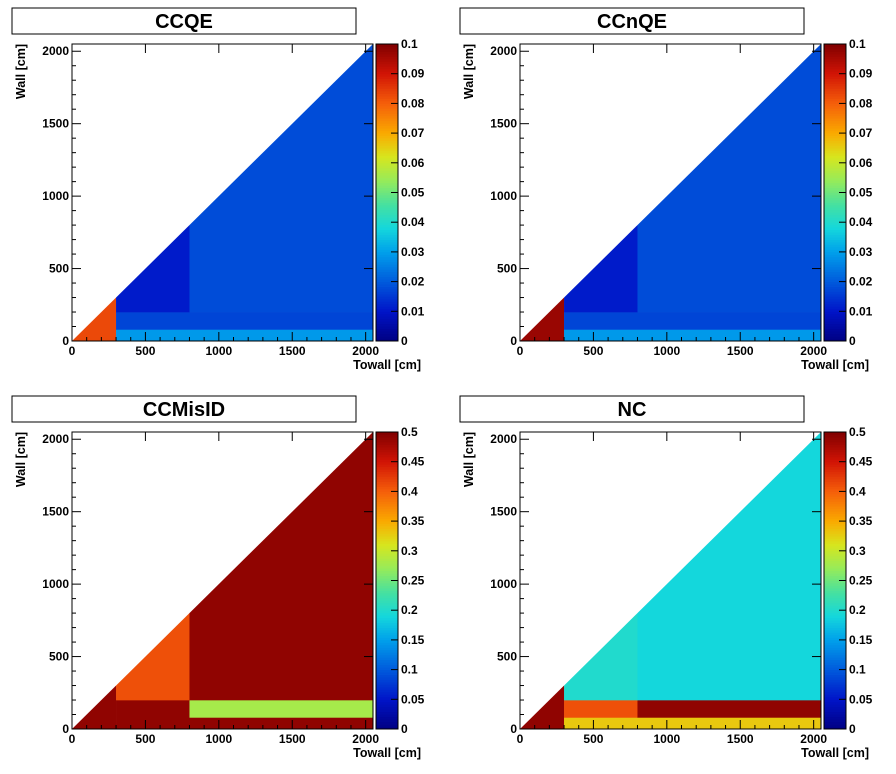 Image resolution: width=896 pixels, height=774 pixels. Describe the element at coordinates (513, 341) in the screenshot. I see `y-tick-label: 0` at that location.